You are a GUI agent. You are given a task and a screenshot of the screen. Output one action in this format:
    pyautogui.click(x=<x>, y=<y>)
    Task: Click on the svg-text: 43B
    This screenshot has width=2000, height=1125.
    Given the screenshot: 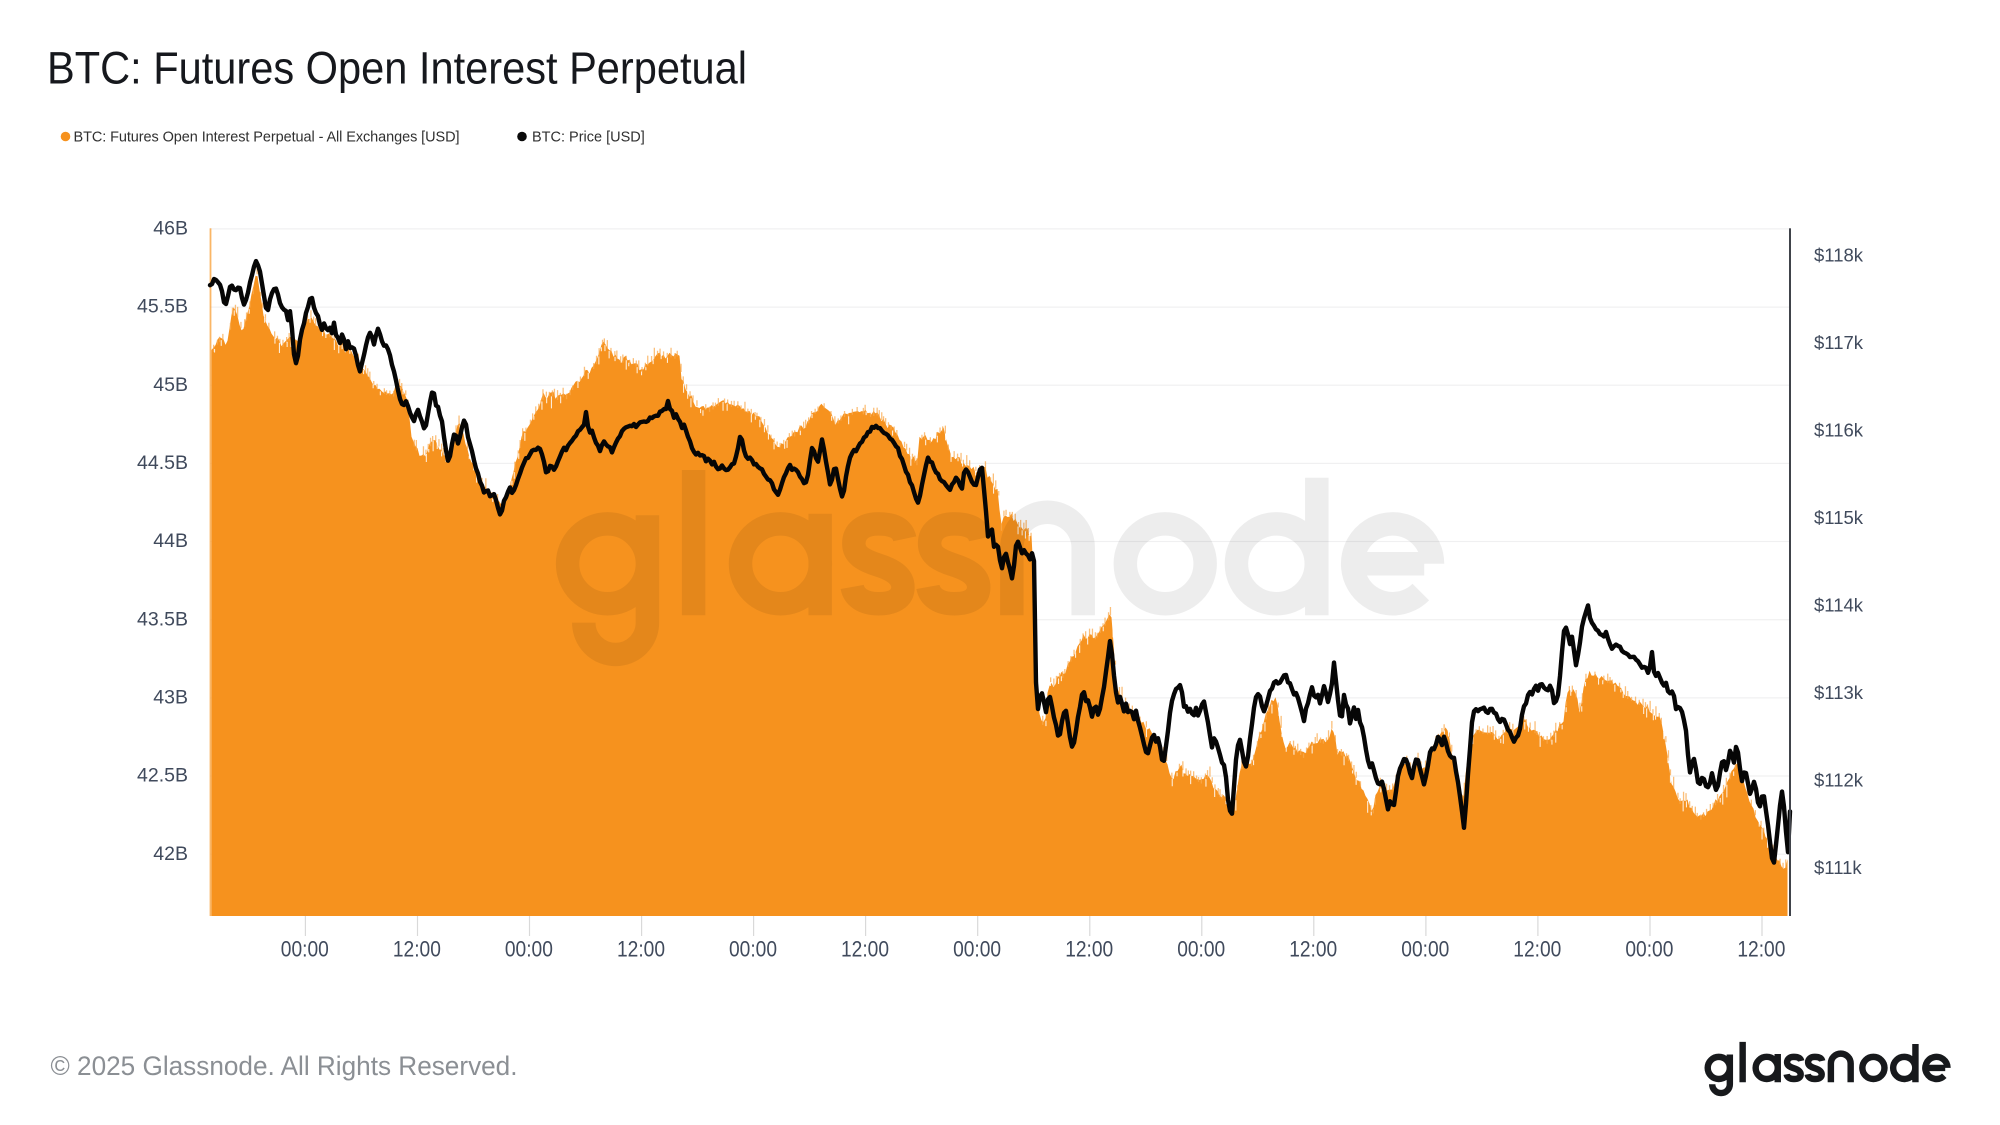 What is the action you would take?
    pyautogui.click(x=170, y=698)
    